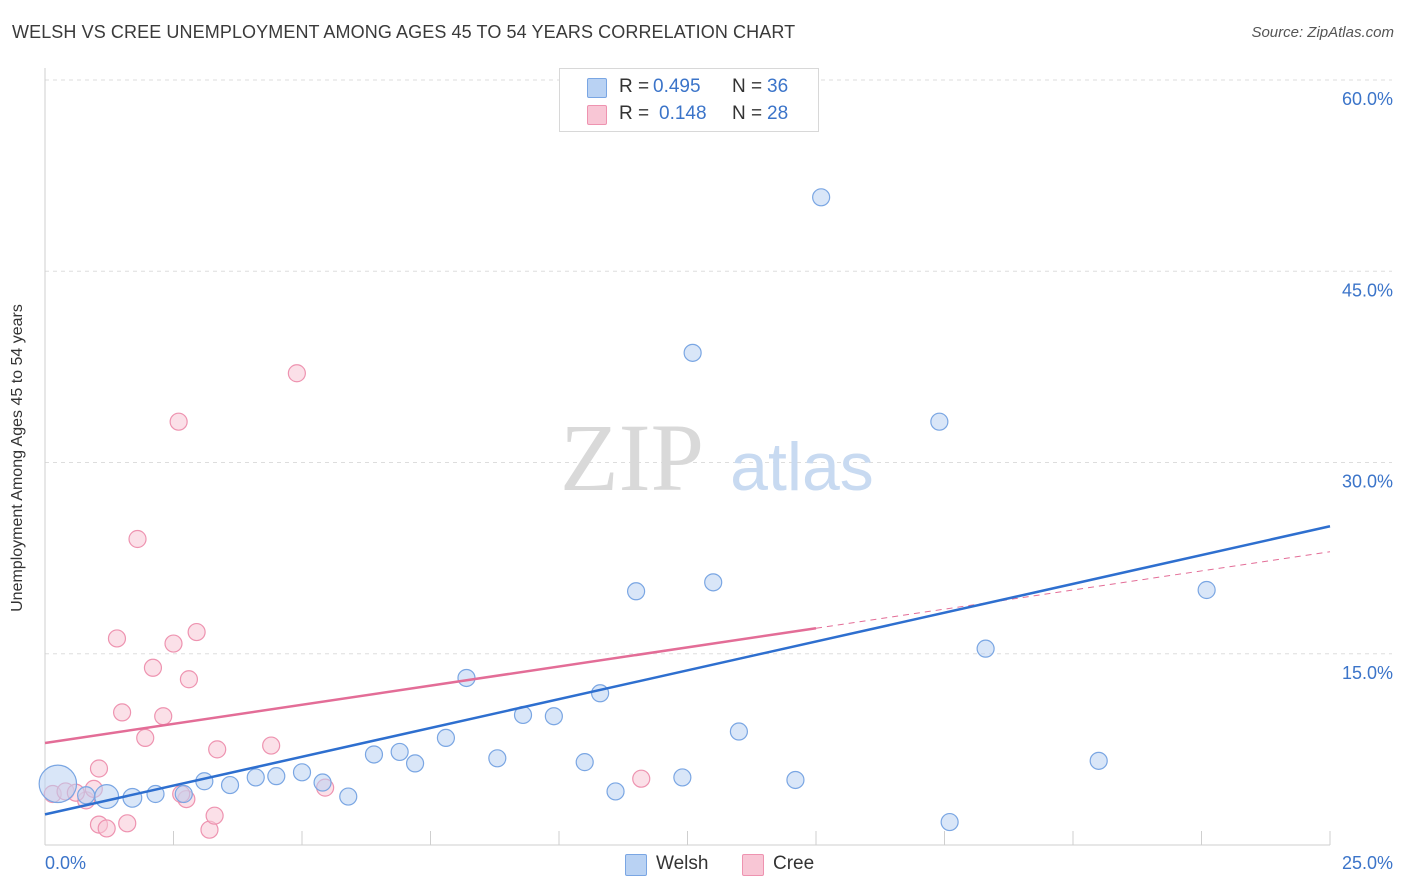 The image size is (1406, 892). Describe the element at coordinates (1367, 863) in the screenshot. I see `x-tick-label: 25.0%` at that location.